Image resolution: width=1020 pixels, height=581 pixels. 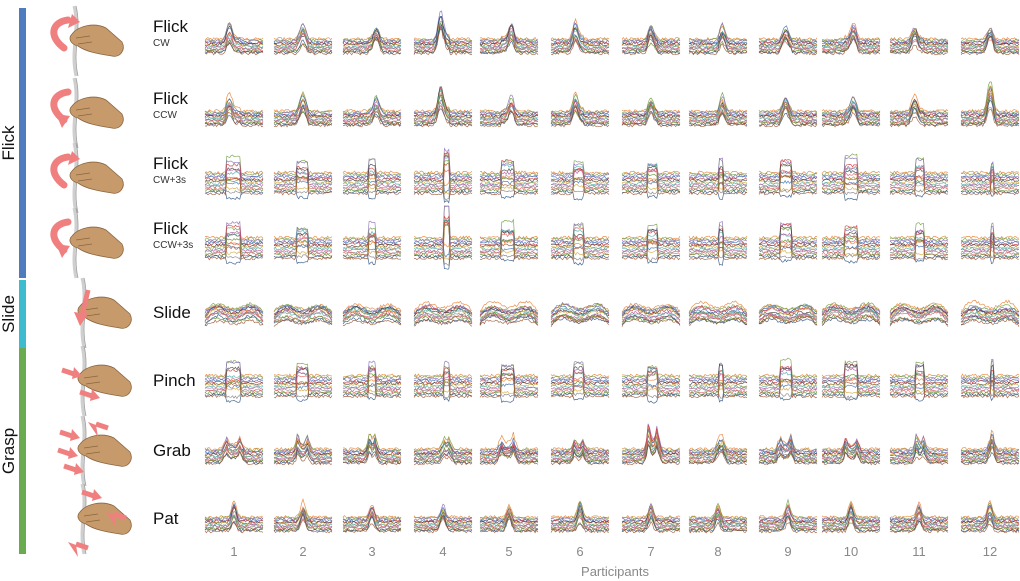 I want to click on trace-grab-p9-s4, so click(x=788, y=447).